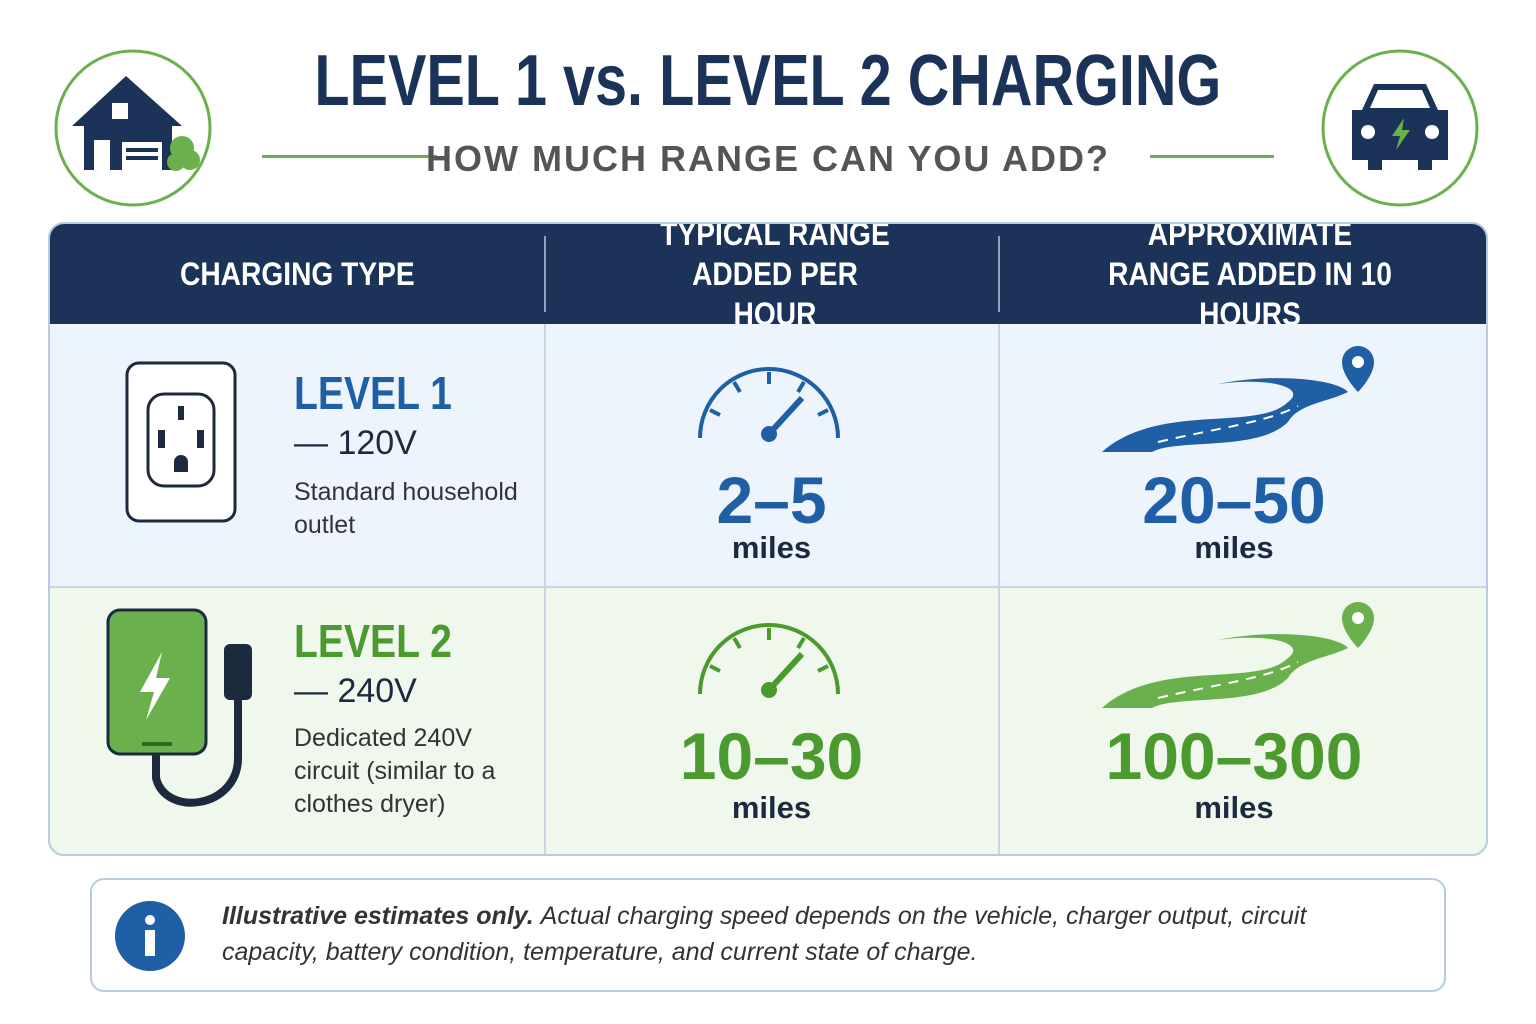 This screenshot has height=1024, width=1536. I want to click on column-header-text: CHARGING TYPE, so click(297, 274).